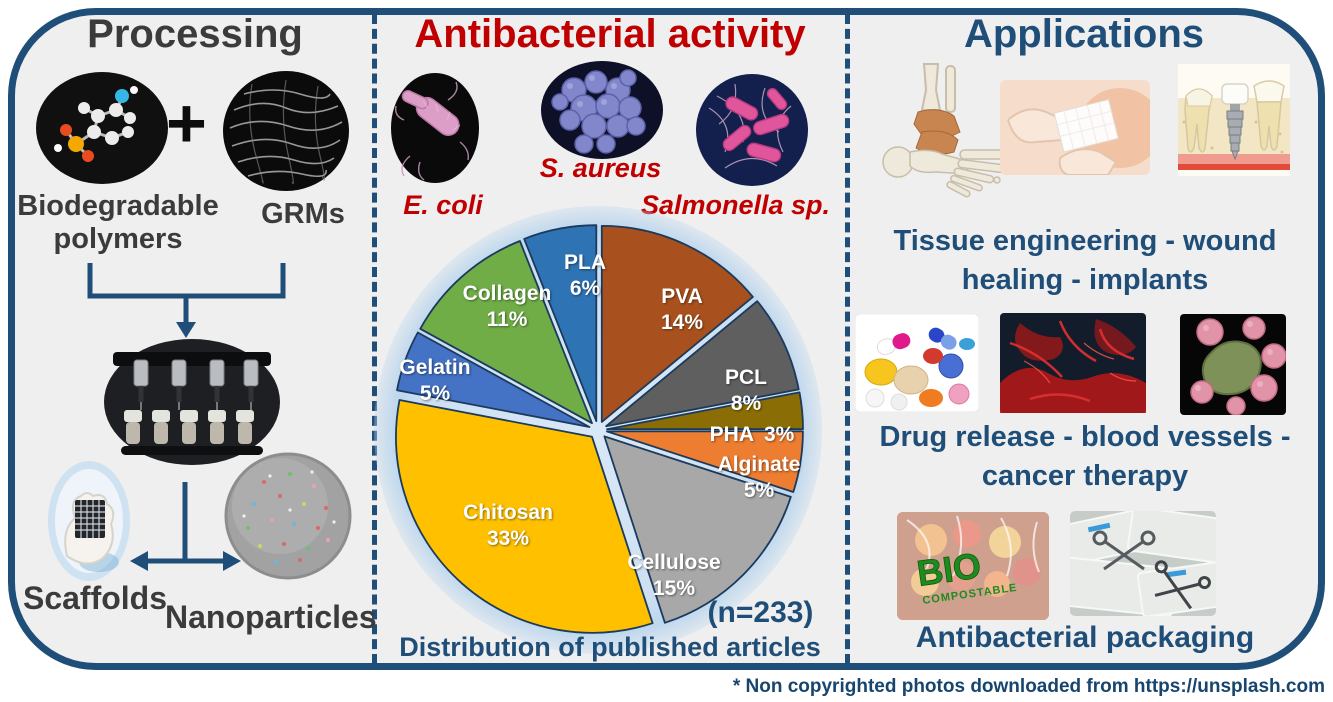 The height and width of the screenshot is (702, 1333). I want to click on polymer-molecule-photo, so click(102, 128).